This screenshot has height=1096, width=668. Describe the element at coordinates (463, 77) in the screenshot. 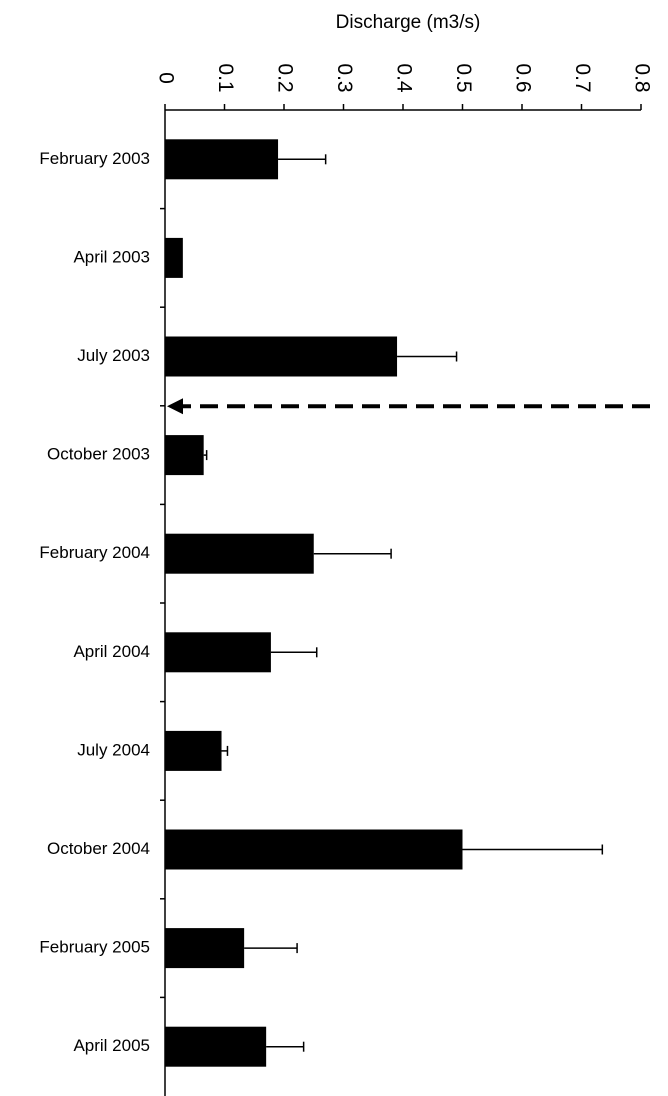

I see `x-tick-label: 0.5` at that location.